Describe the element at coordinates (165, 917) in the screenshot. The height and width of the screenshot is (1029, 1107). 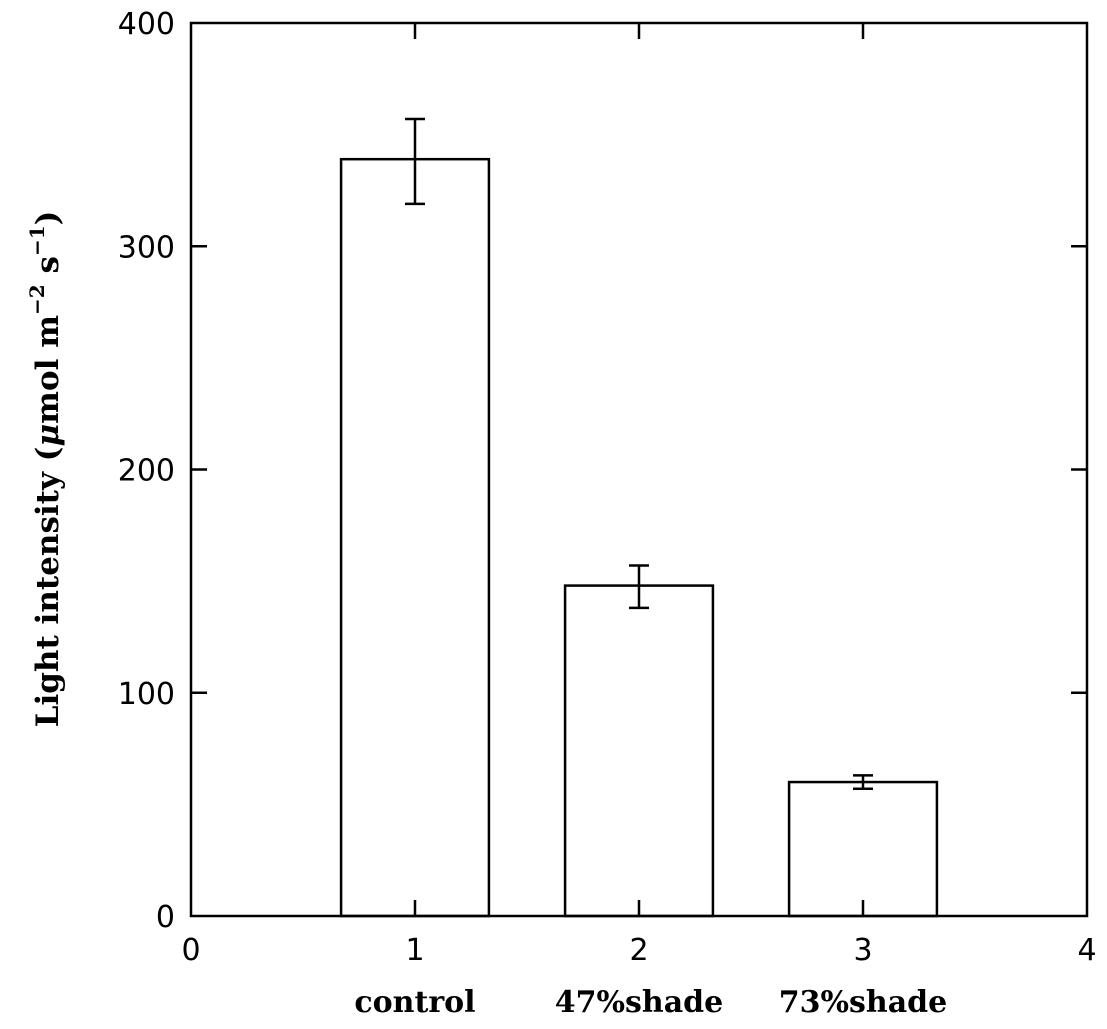
I see `y-tick-label: 0` at that location.